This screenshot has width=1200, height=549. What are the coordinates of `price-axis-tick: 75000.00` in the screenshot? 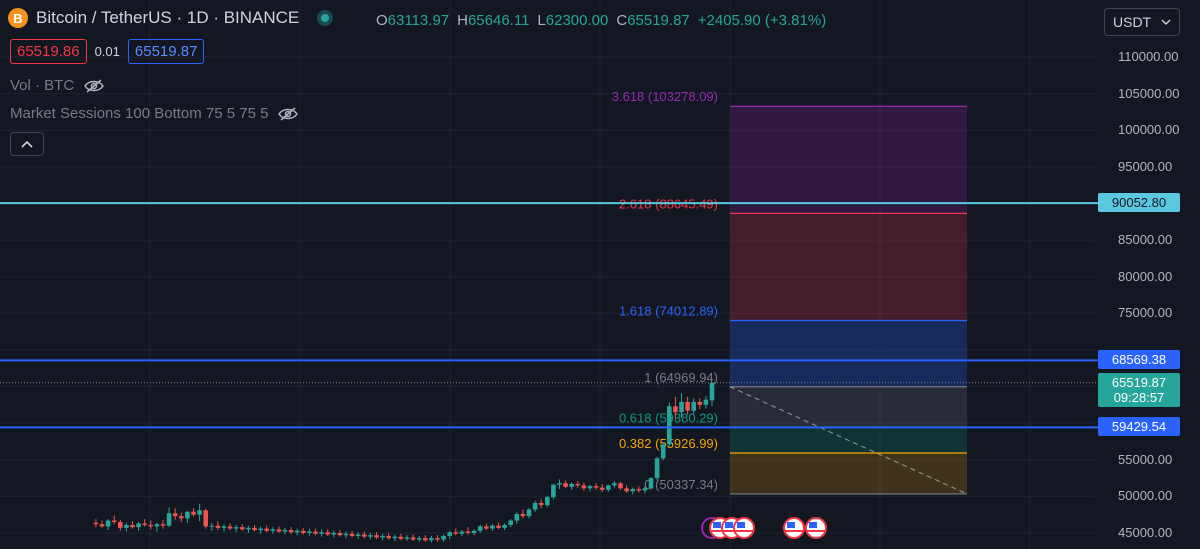 It's located at (1145, 313).